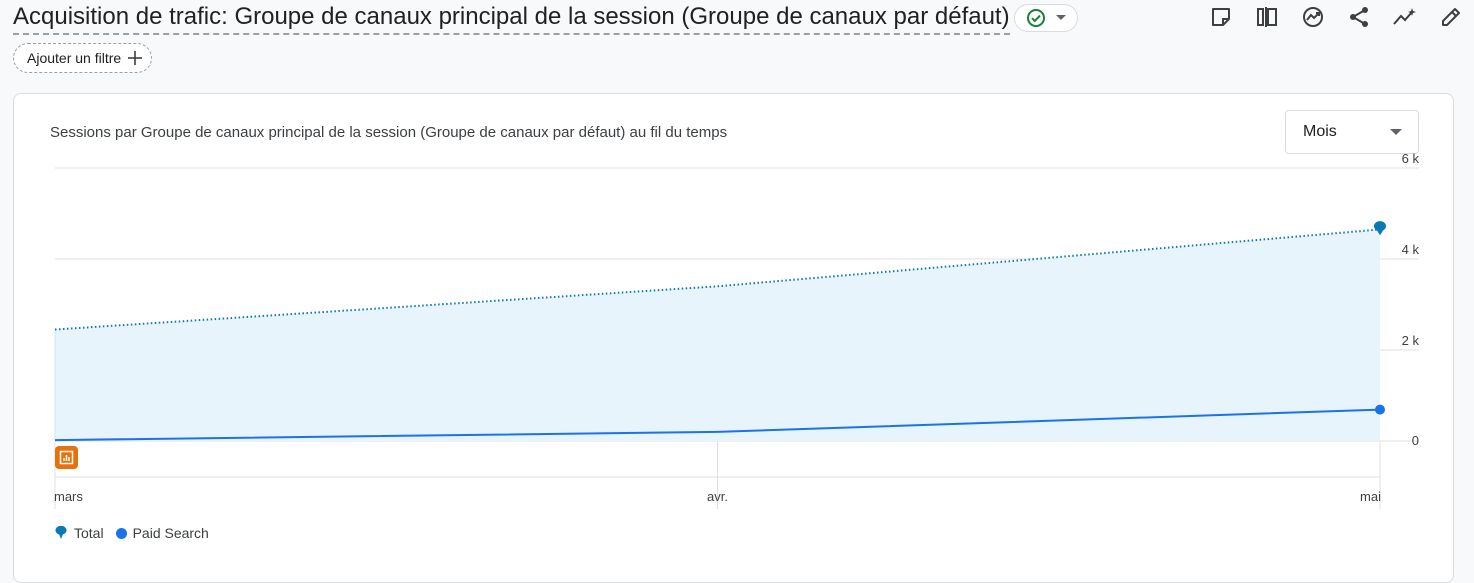  What do you see at coordinates (1451, 17) in the screenshot?
I see `edit-icon` at bounding box center [1451, 17].